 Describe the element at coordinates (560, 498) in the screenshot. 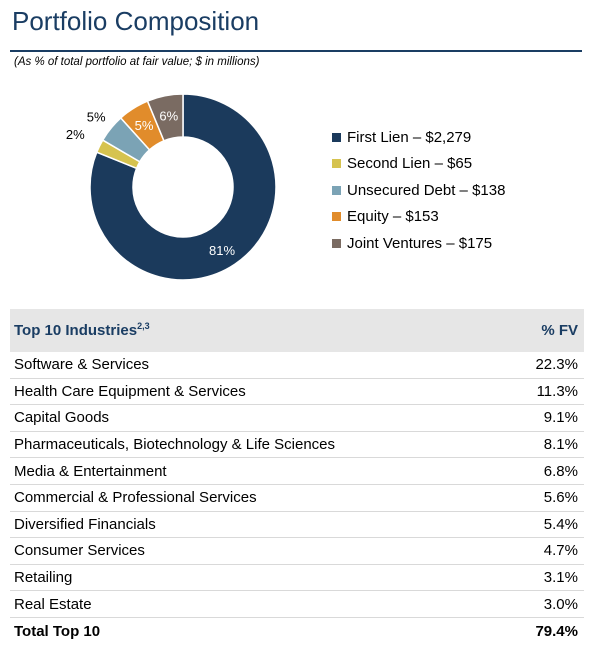

I see `row-value: 5.6%` at that location.